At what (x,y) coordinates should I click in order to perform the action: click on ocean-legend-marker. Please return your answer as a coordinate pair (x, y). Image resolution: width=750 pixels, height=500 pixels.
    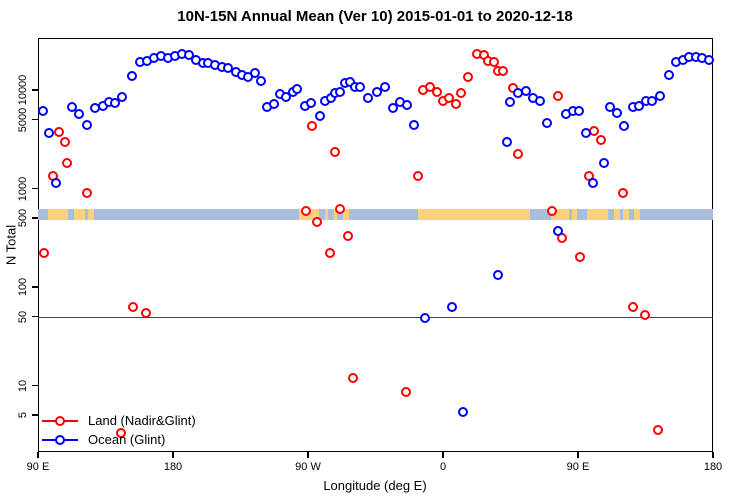
    Looking at the image, I should click on (60, 439).